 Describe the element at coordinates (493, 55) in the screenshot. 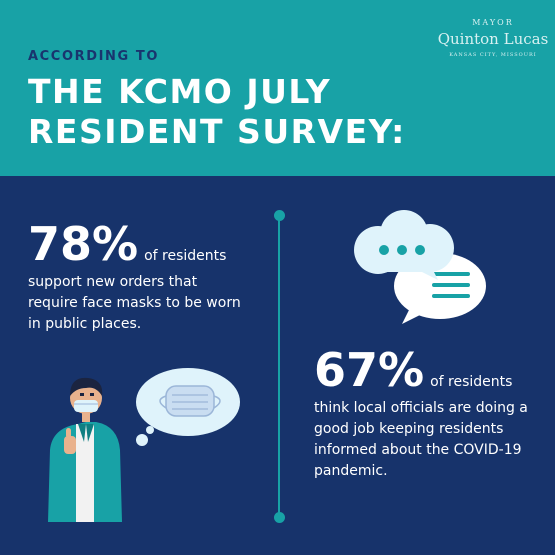

I see `mayor-city: KANSAS CITY, MISSOURI` at that location.